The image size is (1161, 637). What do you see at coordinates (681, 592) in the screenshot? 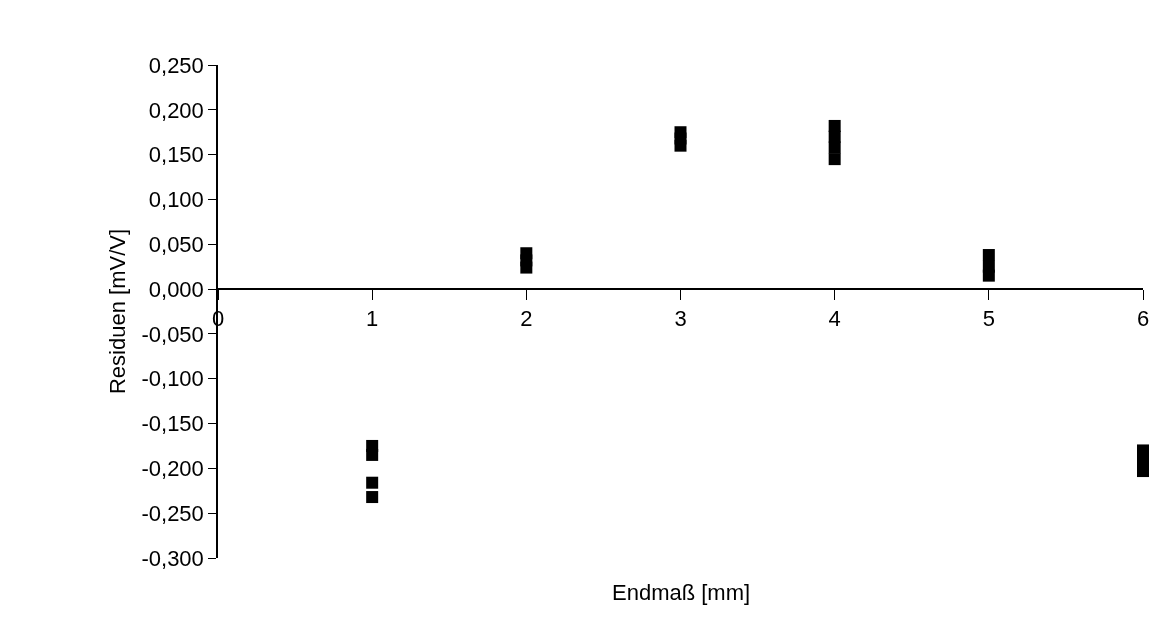
I see `x-axis-title: Endmaß [mm]` at bounding box center [681, 592].